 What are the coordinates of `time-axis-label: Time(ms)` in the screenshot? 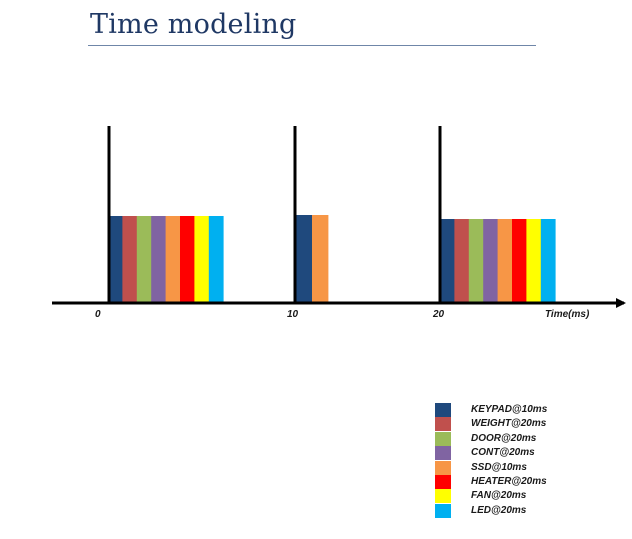 It's located at (567, 314).